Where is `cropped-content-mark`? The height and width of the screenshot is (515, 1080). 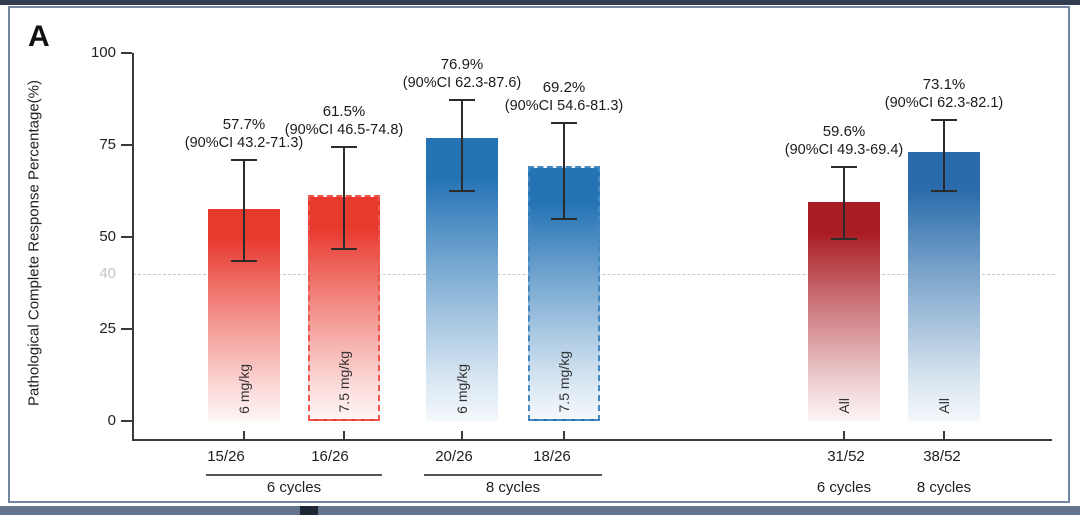 cropped-content-mark is located at coordinates (309, 510).